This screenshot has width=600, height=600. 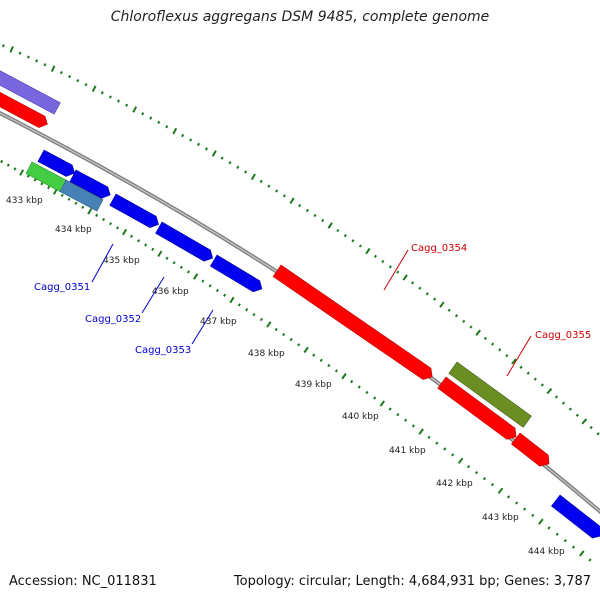 I want to click on tick-label-3: 436 kbp, so click(x=170, y=292).